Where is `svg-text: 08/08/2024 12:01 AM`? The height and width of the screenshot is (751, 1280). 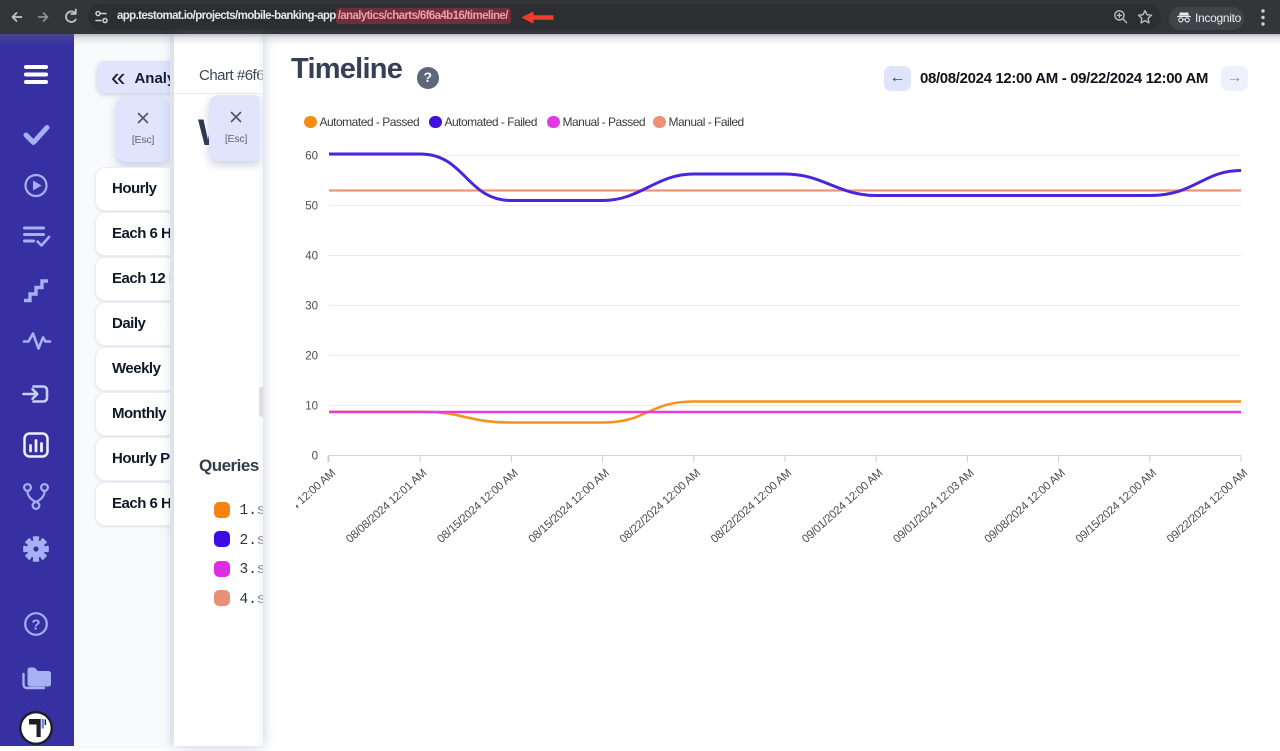
svg-text: 08/08/2024 12:01 AM is located at coordinates (386, 506).